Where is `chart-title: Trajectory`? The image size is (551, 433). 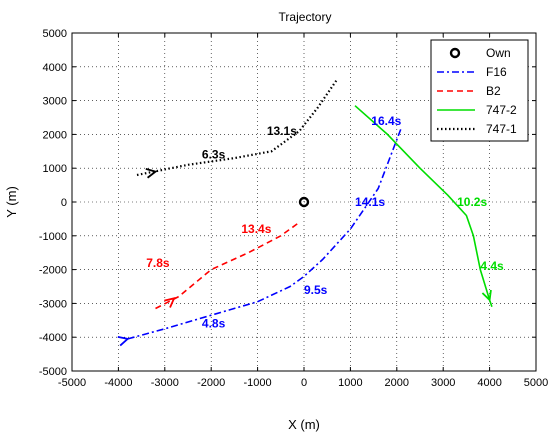
chart-title: Trajectory is located at coordinates (305, 17).